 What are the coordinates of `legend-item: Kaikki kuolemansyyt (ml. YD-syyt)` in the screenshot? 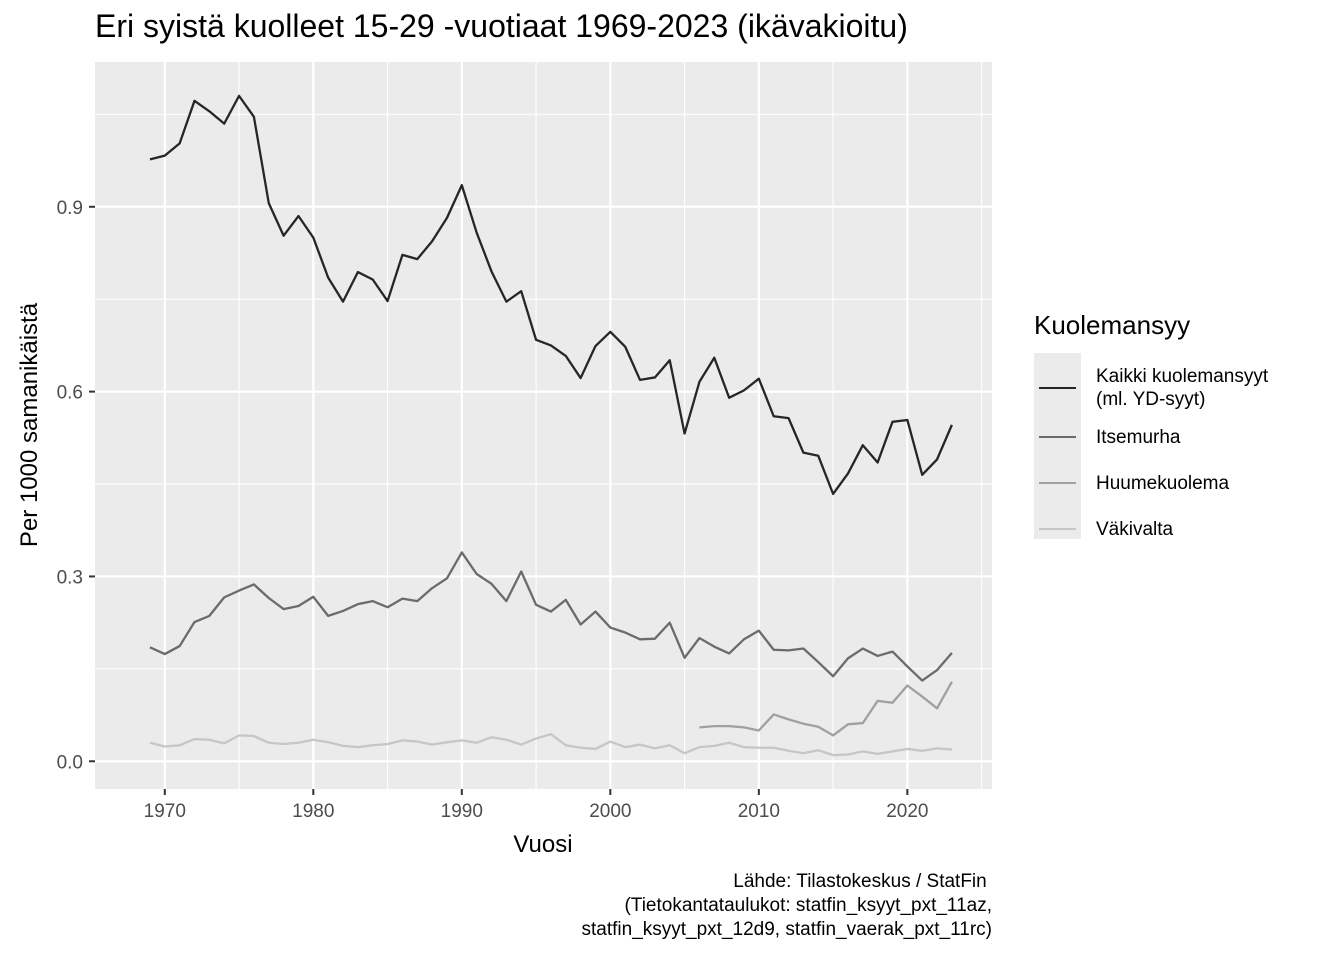 It's located at (1184, 387).